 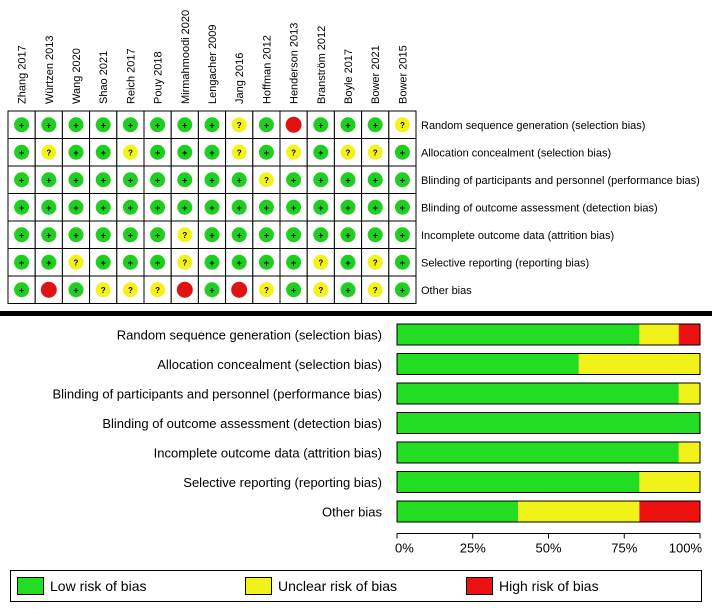 What do you see at coordinates (669, 511) in the screenshot?
I see `bar-segment-high` at bounding box center [669, 511].